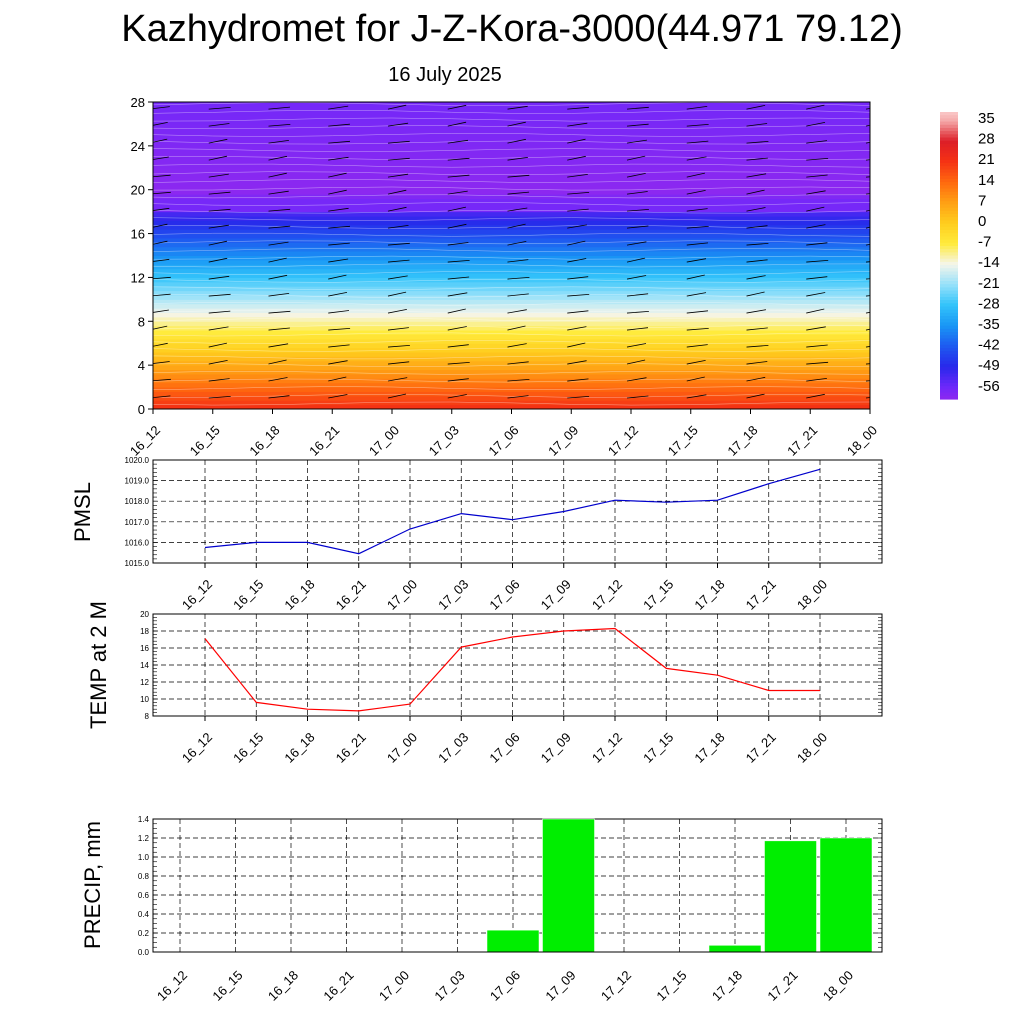 The image size is (1024, 1024). What do you see at coordinates (394, 986) in the screenshot?
I see `x-tick-label: 17_00` at bounding box center [394, 986].